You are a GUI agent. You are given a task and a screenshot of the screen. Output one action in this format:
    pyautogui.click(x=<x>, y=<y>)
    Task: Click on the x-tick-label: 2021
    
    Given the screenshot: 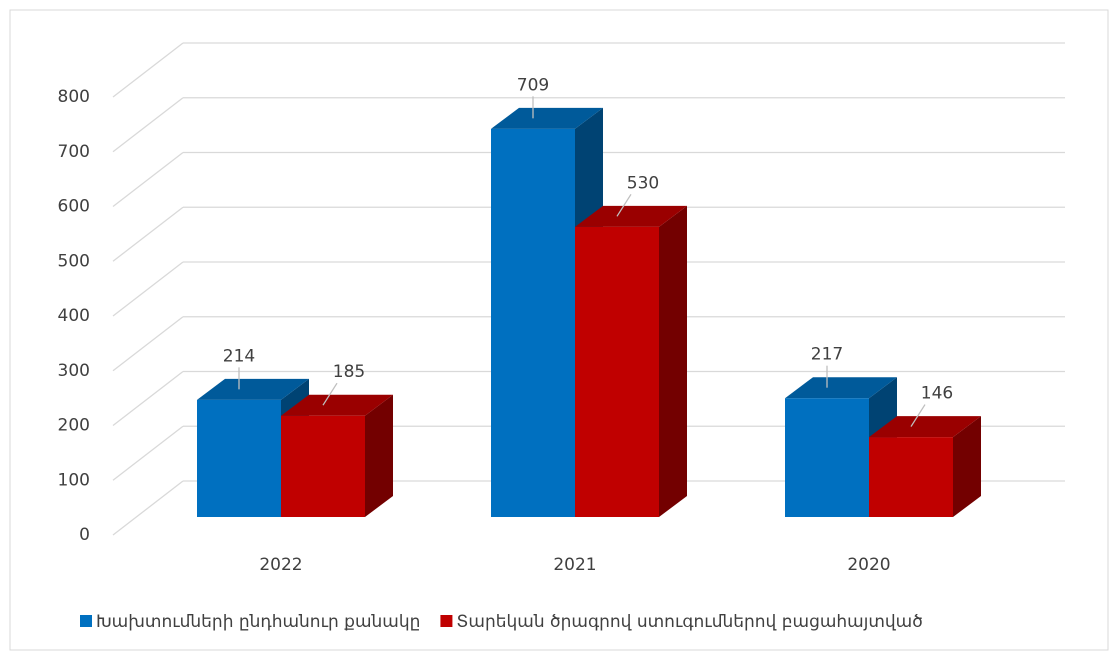 What is the action you would take?
    pyautogui.click(x=574, y=565)
    